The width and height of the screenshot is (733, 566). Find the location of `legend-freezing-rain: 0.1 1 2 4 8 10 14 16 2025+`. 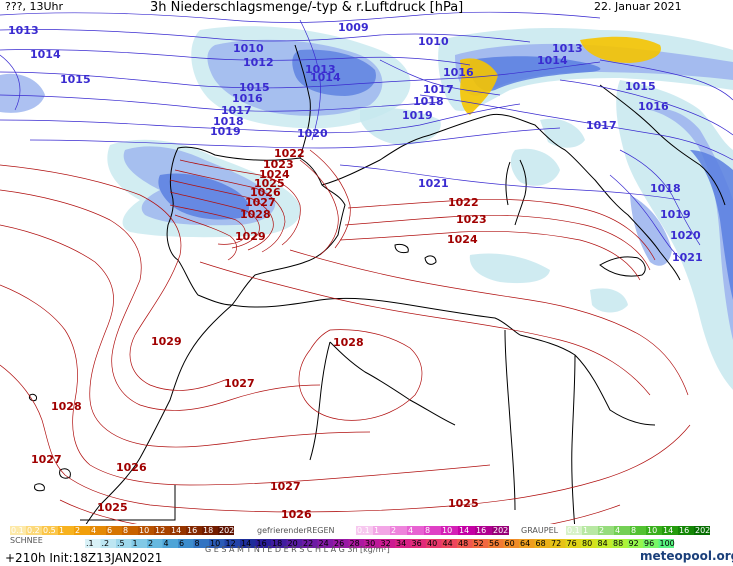

legend-freezing-rain: 0.1 1 2 4 8 10 14 16 2025+ is located at coordinates (438, 530).